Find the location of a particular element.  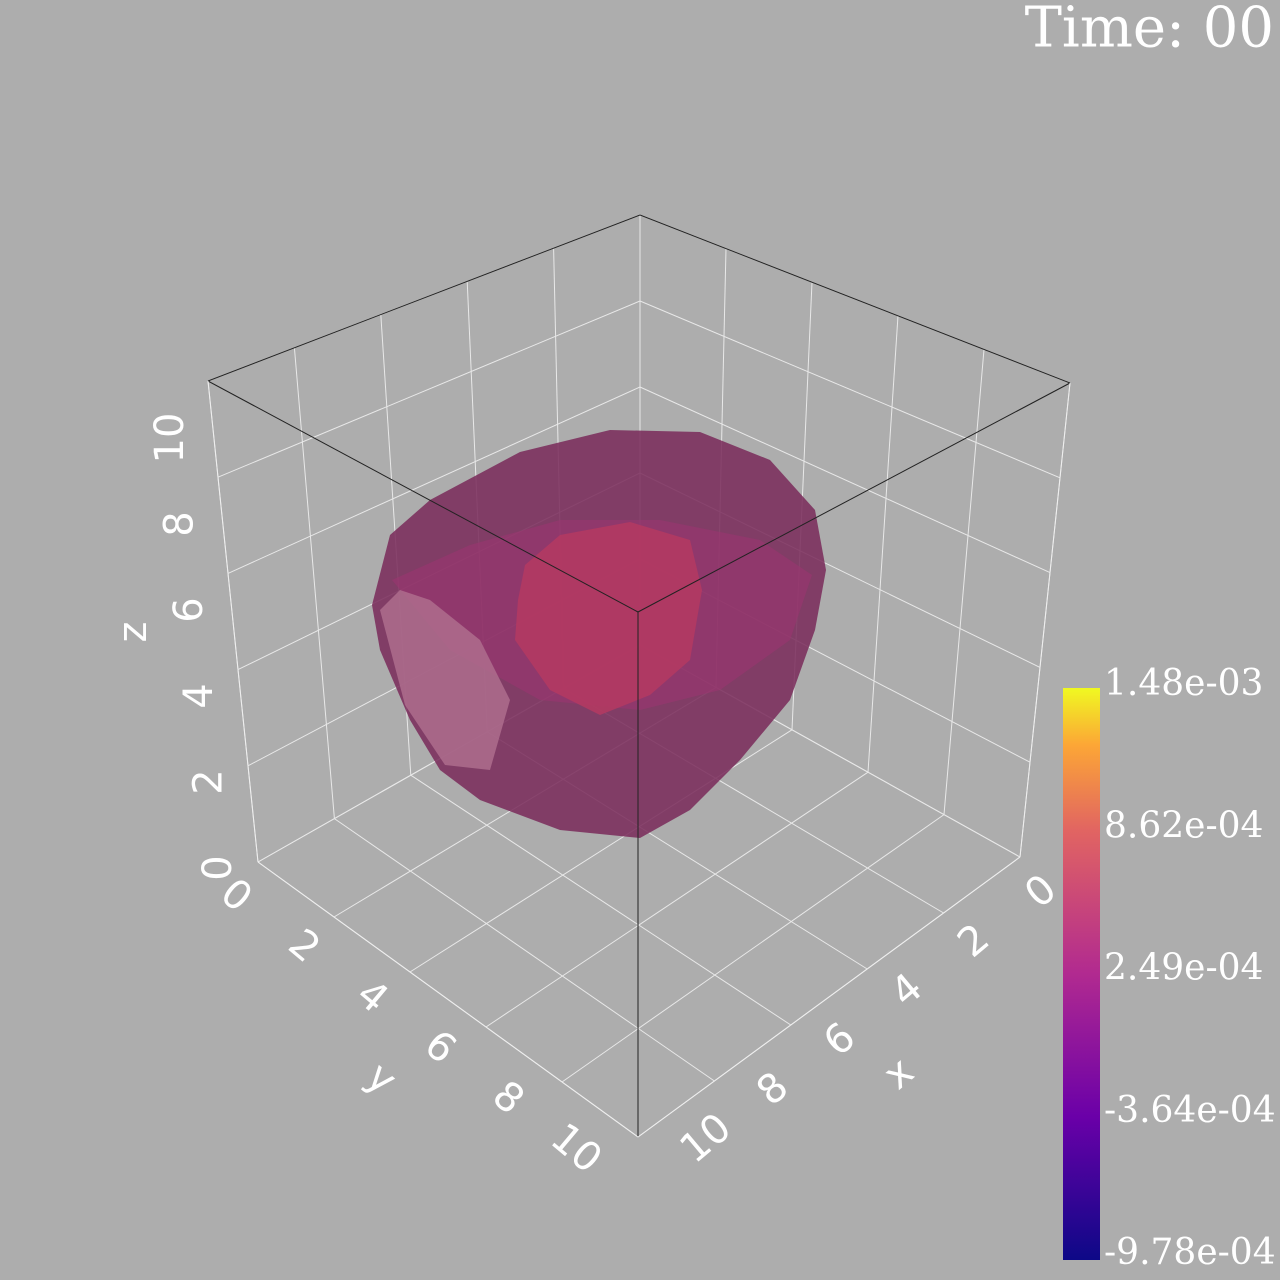

z-tick-label: 2 is located at coordinates (208, 781).